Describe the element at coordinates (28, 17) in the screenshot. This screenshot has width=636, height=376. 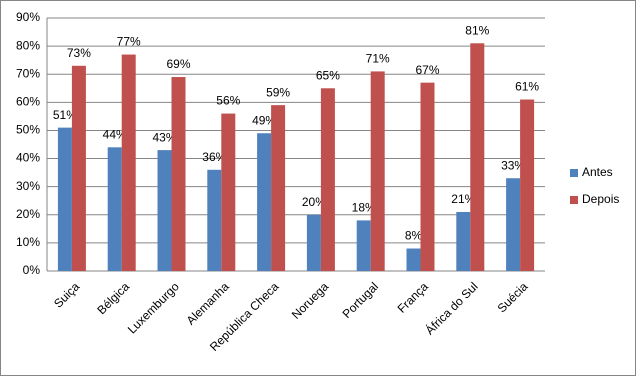
I see `y-tick-label: 90%` at that location.